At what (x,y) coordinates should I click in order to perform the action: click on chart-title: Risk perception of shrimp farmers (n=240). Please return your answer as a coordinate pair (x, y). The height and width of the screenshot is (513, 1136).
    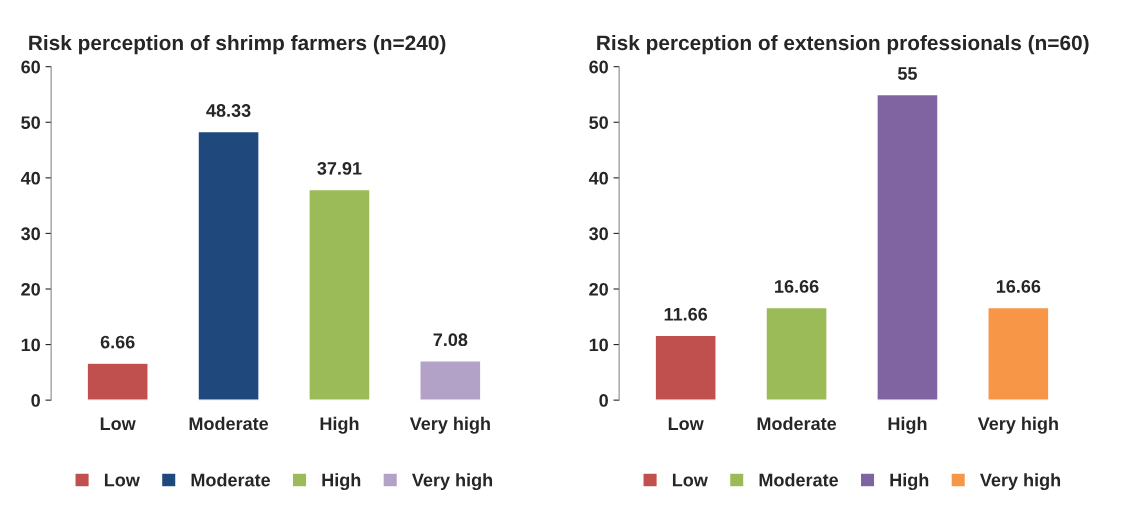
    Looking at the image, I should click on (237, 44).